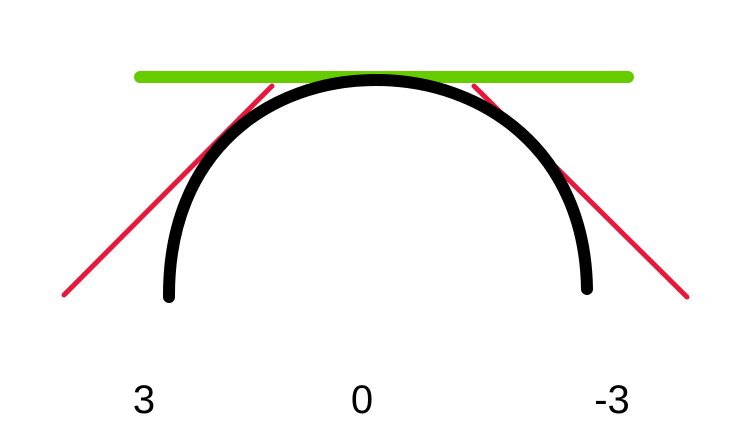  Describe the element at coordinates (168, 190) in the screenshot. I see `left-tangent-line` at that location.